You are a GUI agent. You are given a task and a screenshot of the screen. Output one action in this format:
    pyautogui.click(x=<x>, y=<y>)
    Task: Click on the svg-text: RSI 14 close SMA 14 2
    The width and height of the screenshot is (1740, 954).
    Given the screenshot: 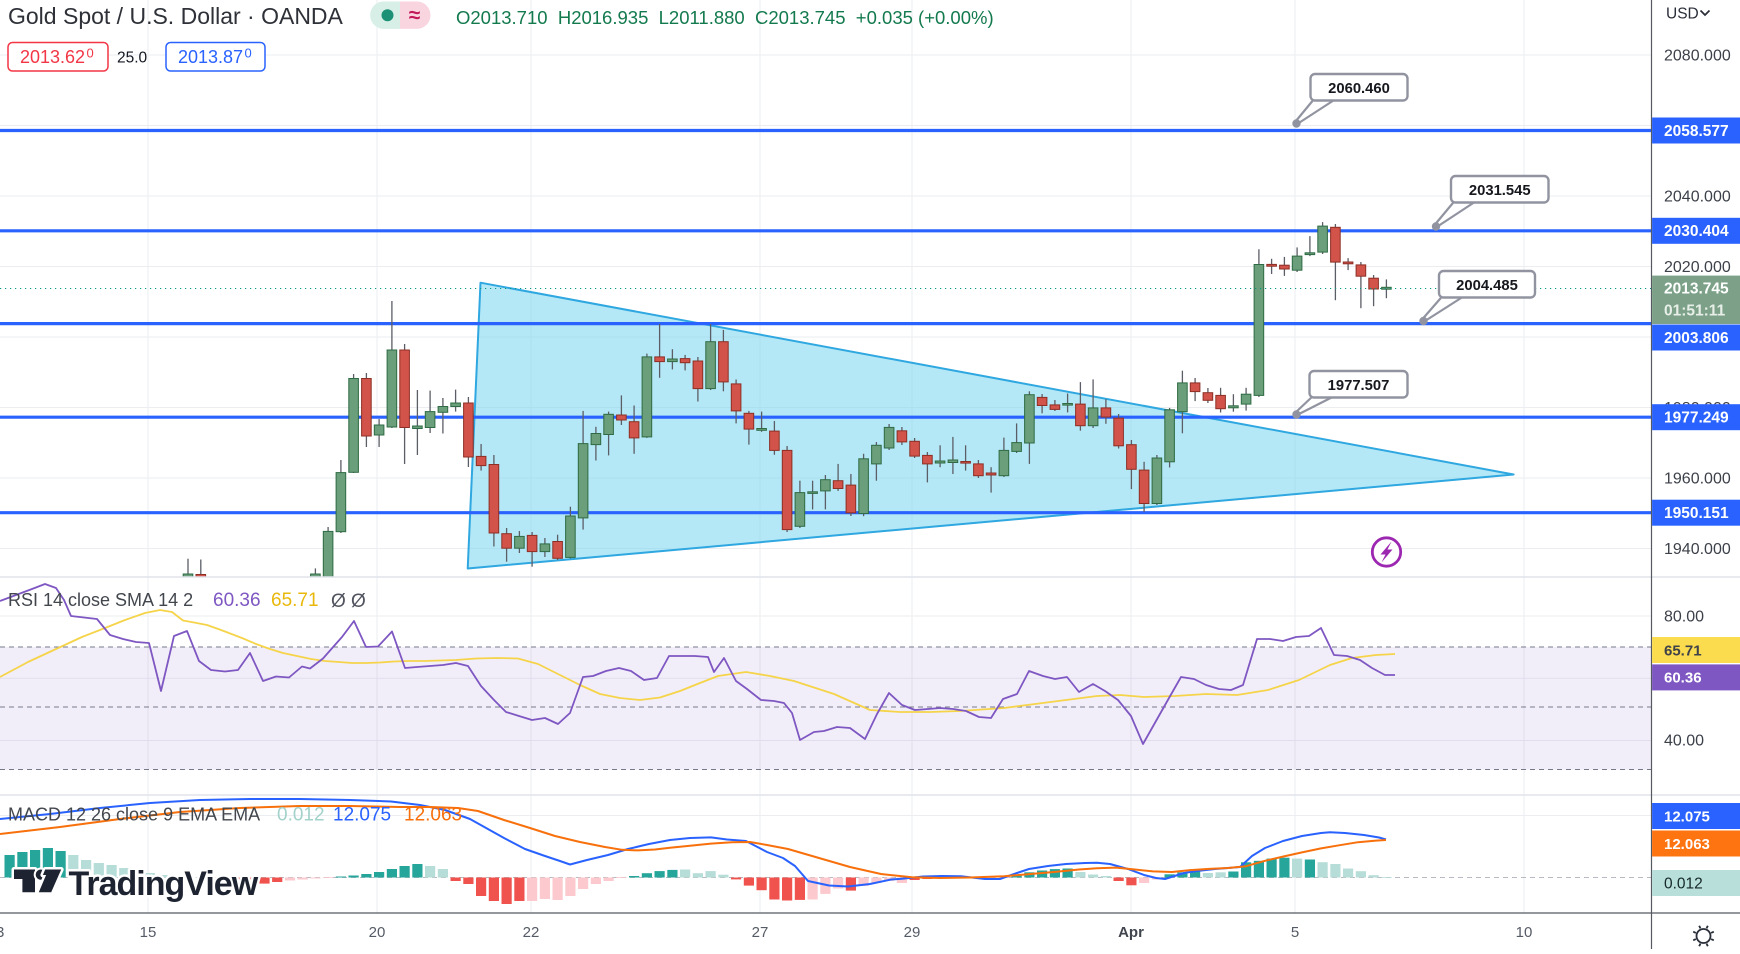 What is the action you would take?
    pyautogui.click(x=100, y=600)
    